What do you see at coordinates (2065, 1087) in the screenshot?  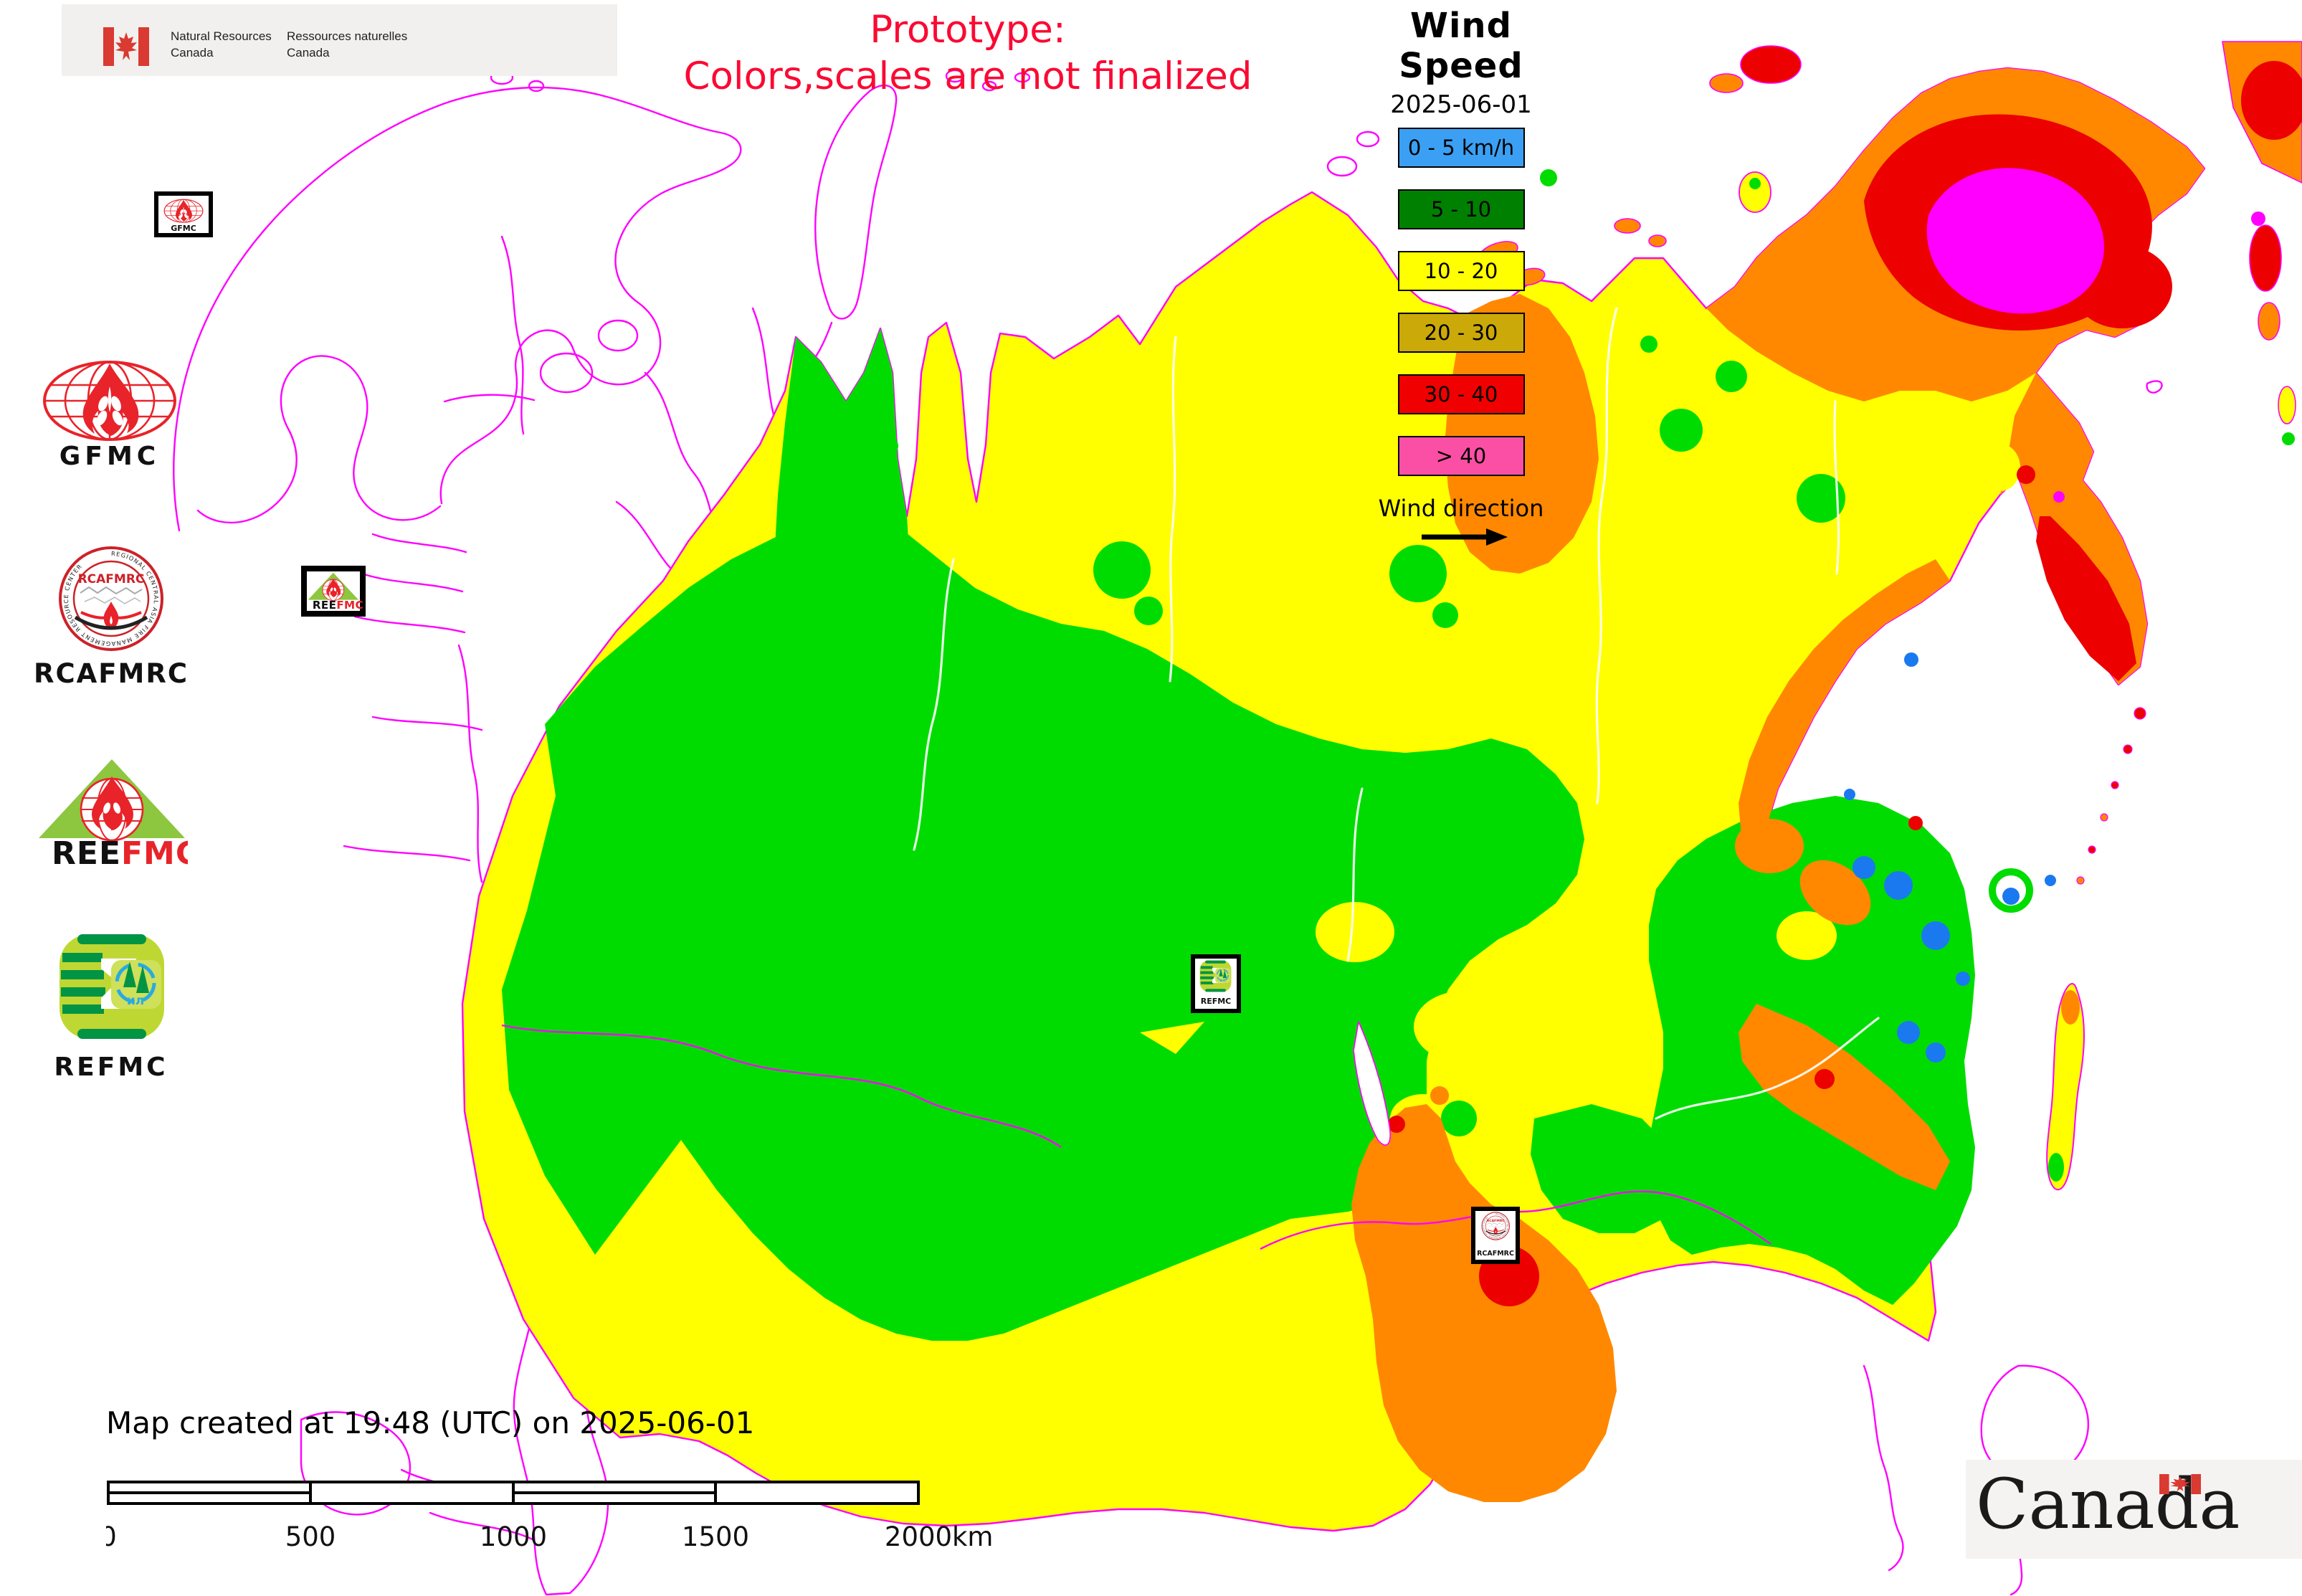 I see `region-sakhalin` at bounding box center [2065, 1087].